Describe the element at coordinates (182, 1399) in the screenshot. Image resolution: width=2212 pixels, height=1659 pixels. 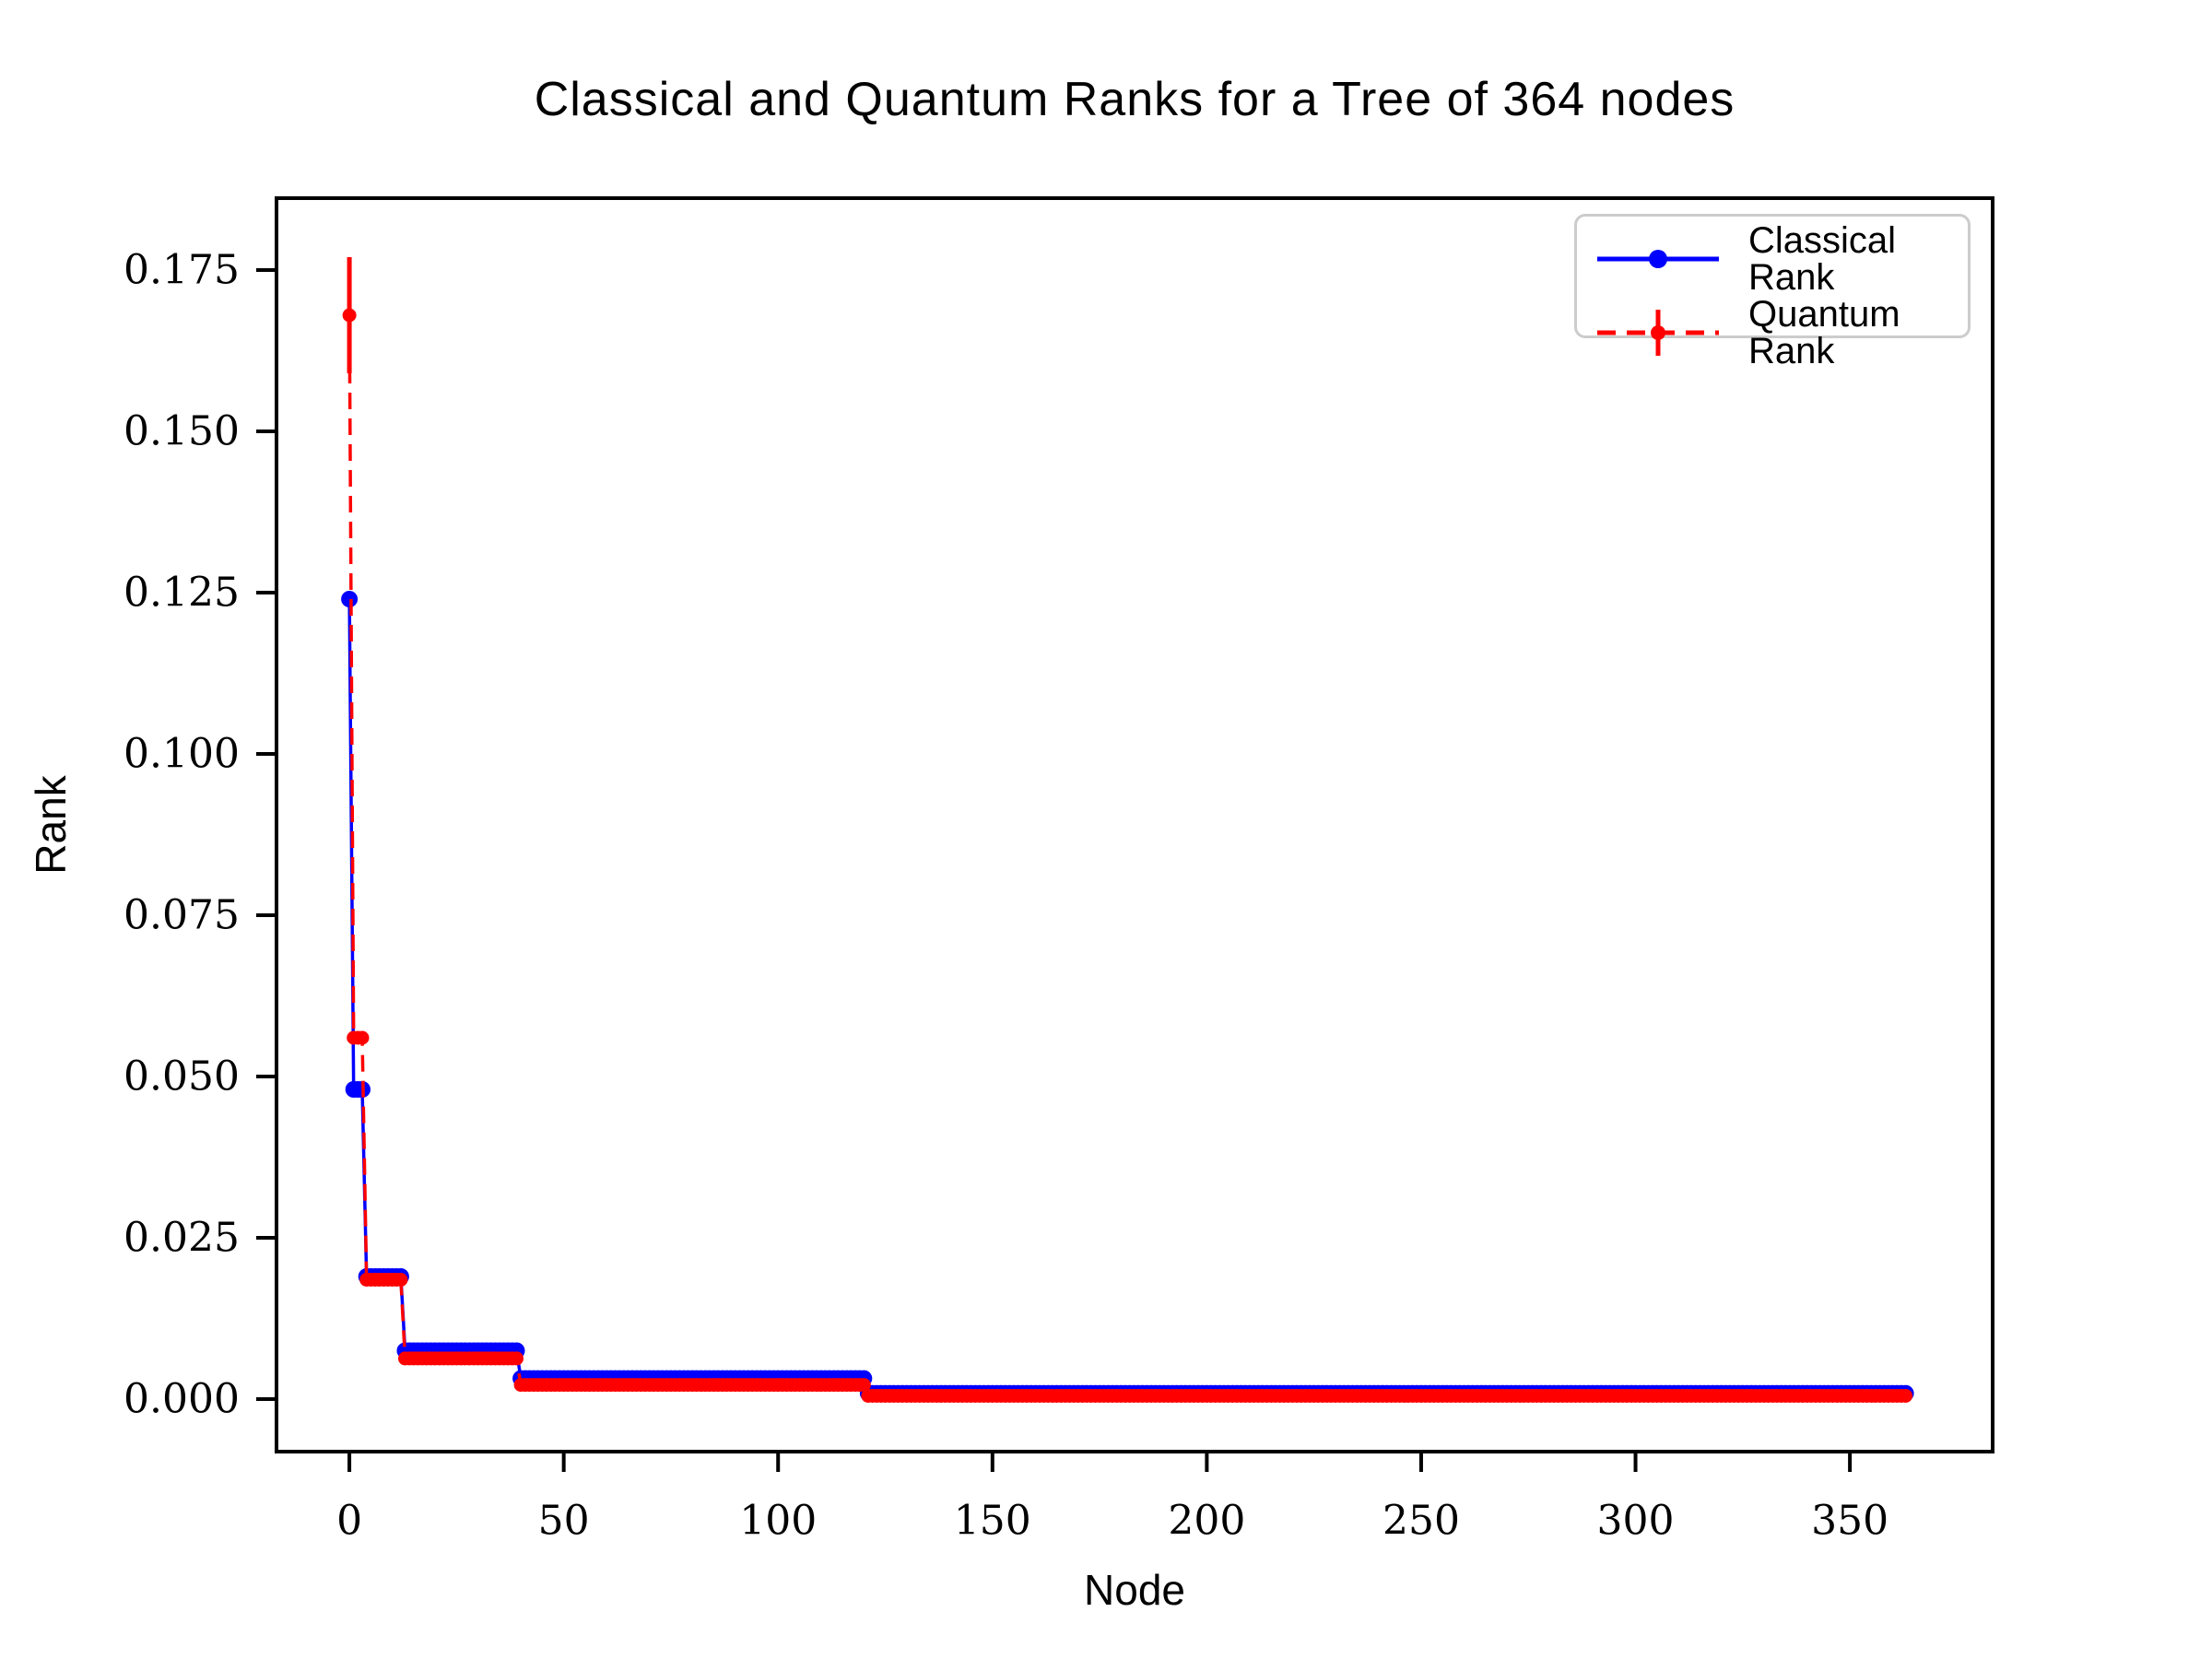
I see `y-tick-label: 0.000` at that location.